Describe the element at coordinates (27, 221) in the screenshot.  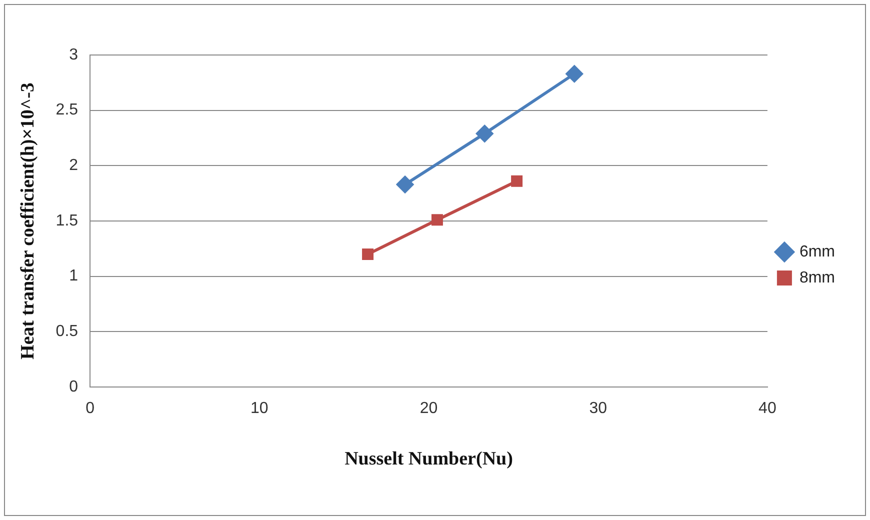
I see `y-axis-title: Heat transfer coefficient(h)×10^-3` at that location.